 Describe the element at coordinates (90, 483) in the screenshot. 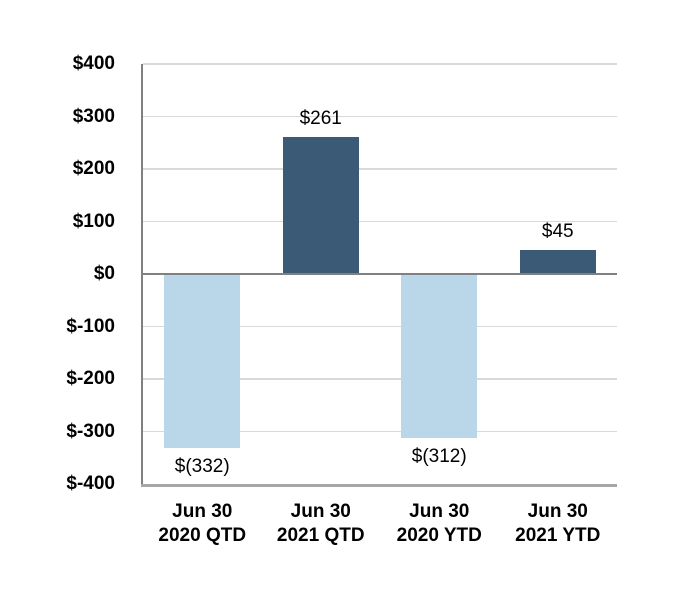

I see `y-axis-tick-label: $-400` at that location.